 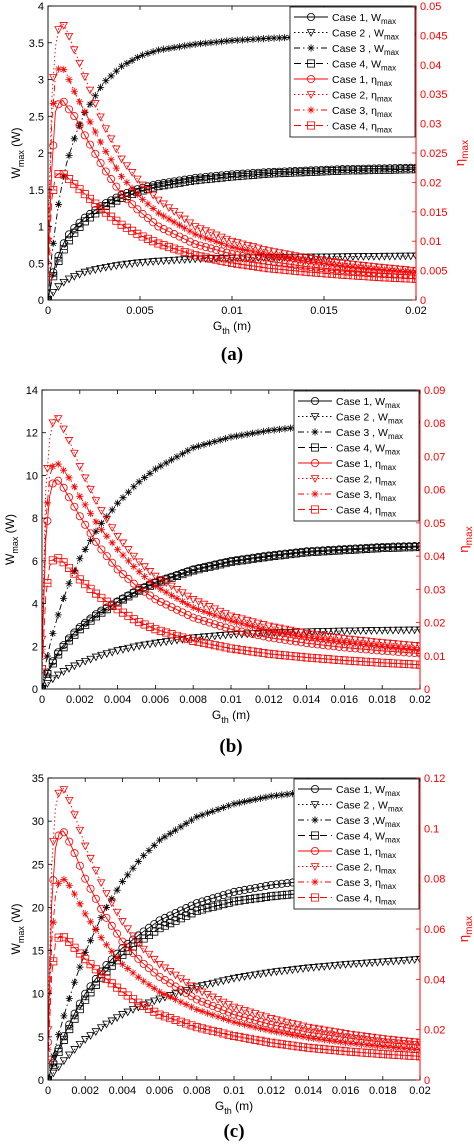 What do you see at coordinates (35, 647) in the screenshot?
I see `y-tick-label: 2` at bounding box center [35, 647].